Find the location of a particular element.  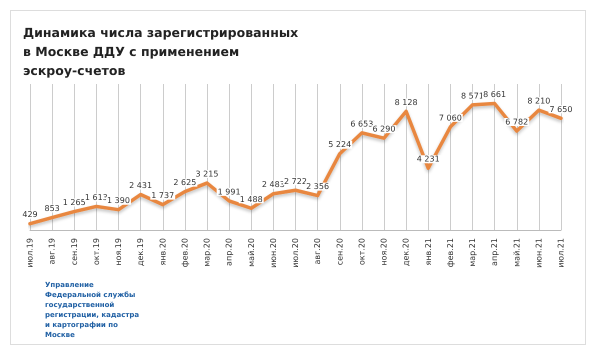

x-tick-label: дек.20 is located at coordinates (406, 252).